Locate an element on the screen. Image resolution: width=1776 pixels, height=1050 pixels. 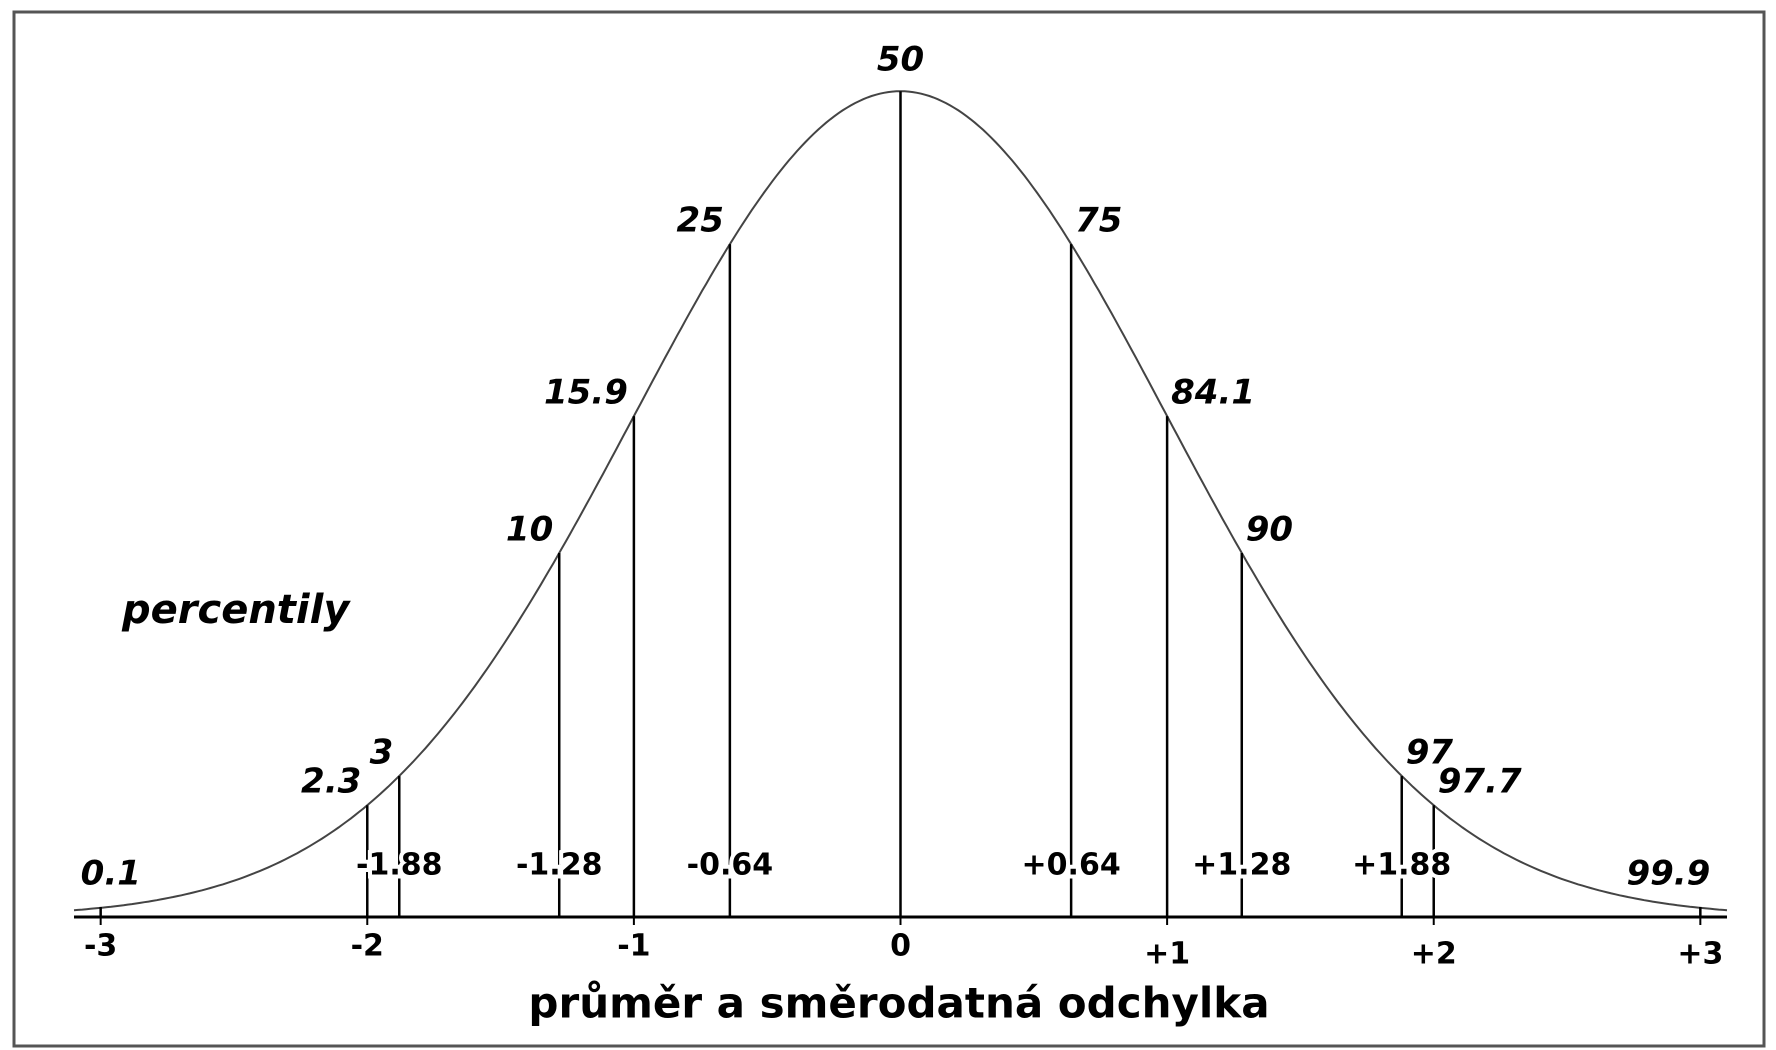
percentile-label: 97 is located at coordinates (1430, 752).